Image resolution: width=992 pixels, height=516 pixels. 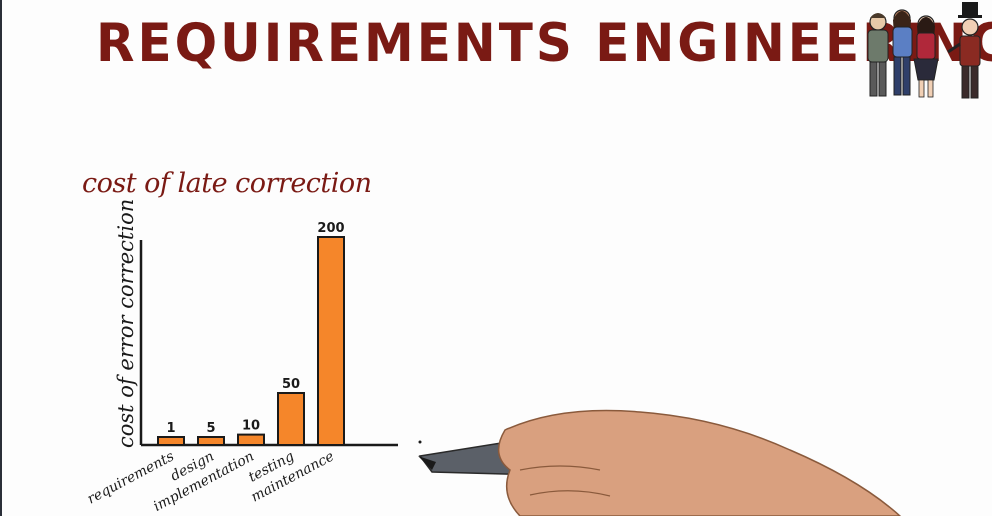 I want to click on video-frame-edge, so click(x=1, y=258).